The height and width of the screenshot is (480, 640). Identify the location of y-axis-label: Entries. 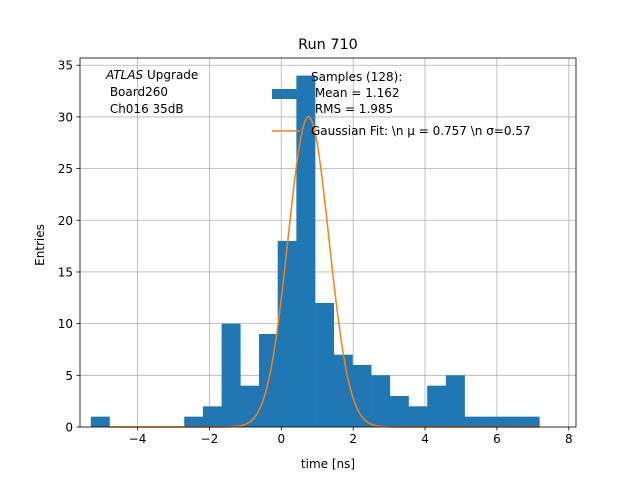
(40, 245).